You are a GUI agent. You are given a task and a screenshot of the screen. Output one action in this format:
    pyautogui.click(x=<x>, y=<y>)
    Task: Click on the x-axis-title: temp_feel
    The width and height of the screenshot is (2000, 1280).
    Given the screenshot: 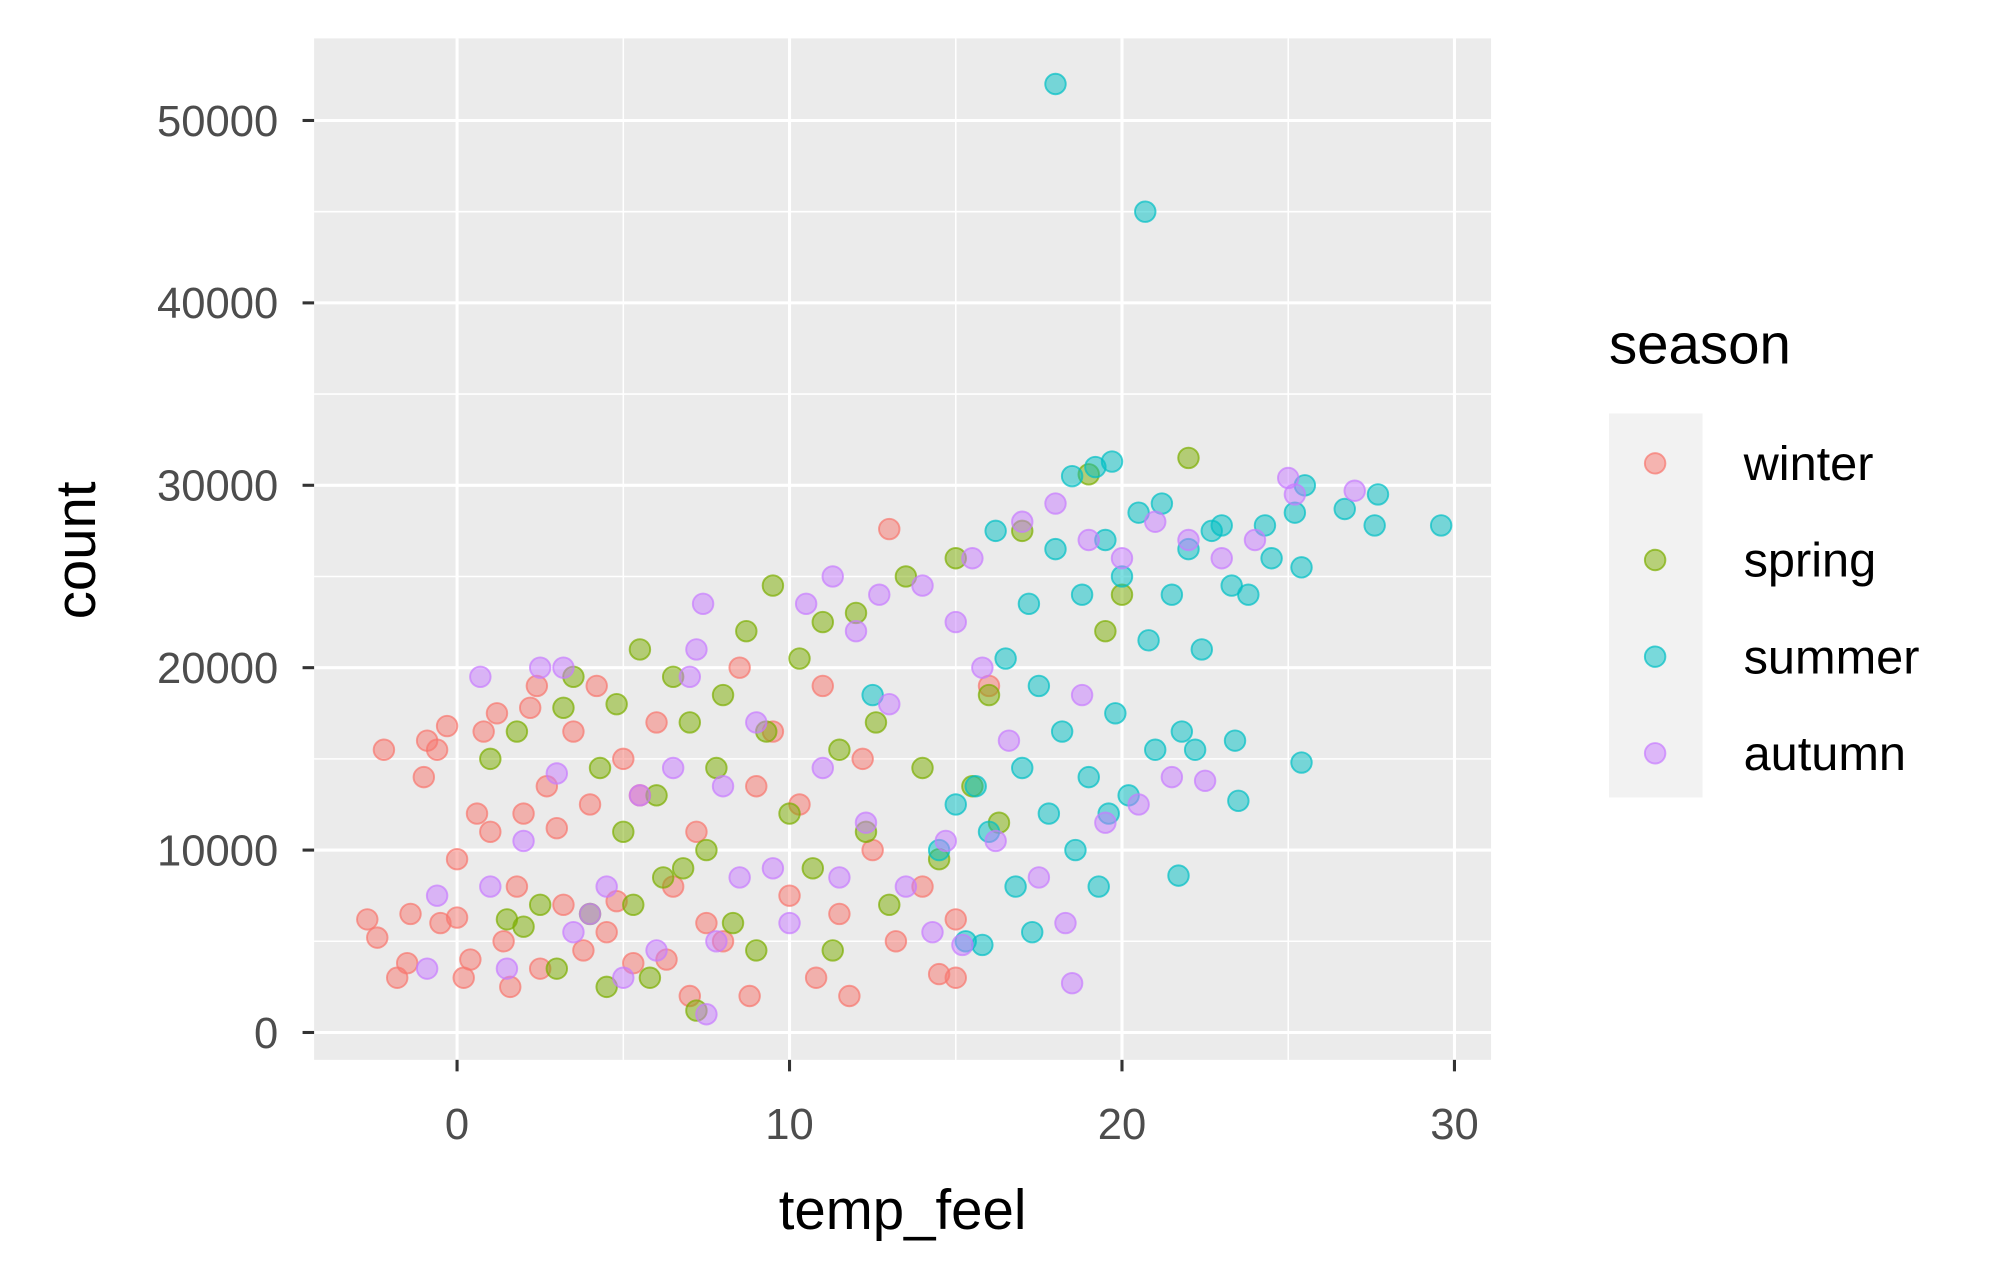 What is the action you would take?
    pyautogui.click(x=903, y=1209)
    